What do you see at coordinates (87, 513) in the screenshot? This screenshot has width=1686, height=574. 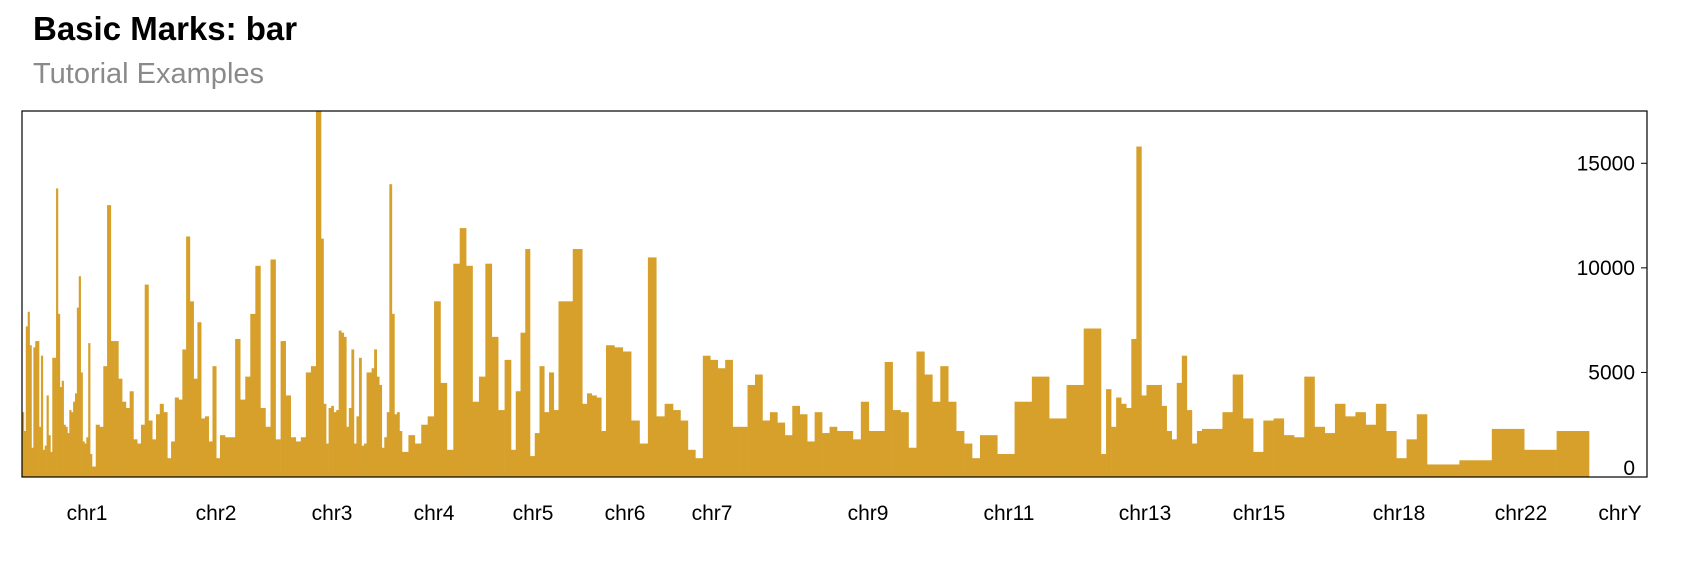 I see `x-tick-label-chr1: chr1` at bounding box center [87, 513].